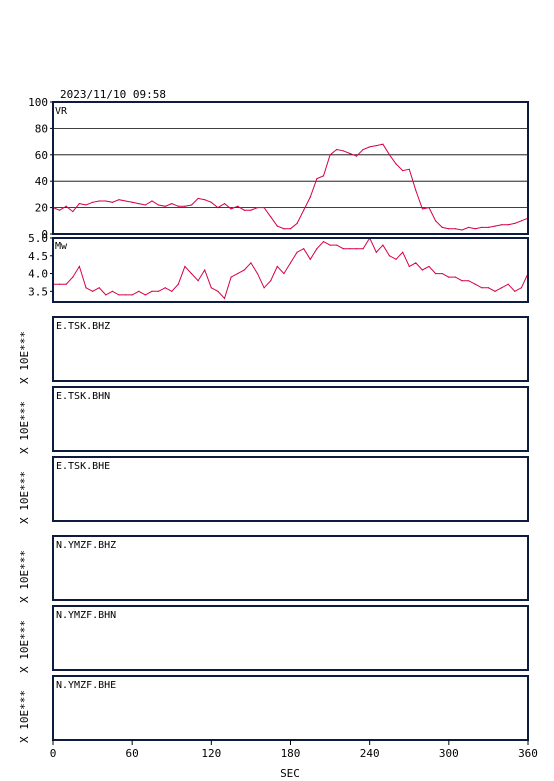  I want to click on mw-series-line, so click(291, 268).